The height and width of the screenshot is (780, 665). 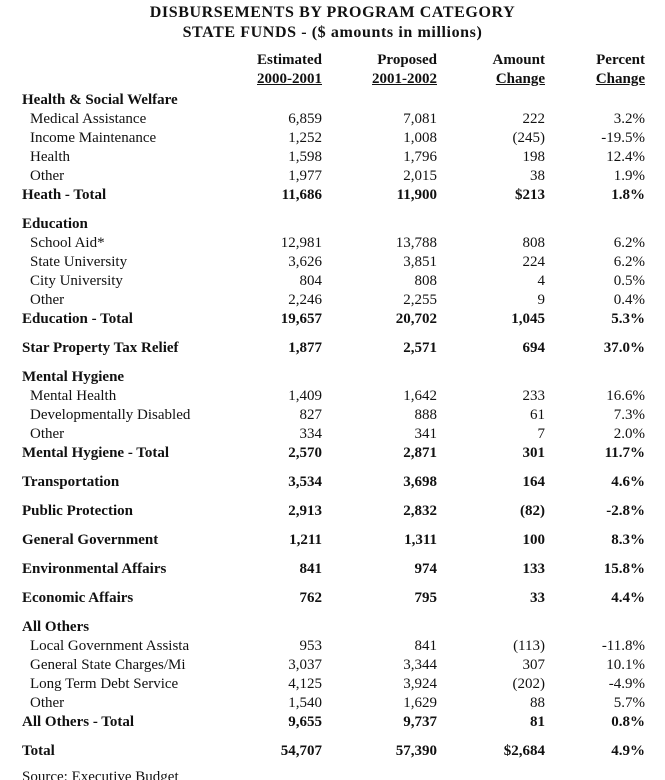 What do you see at coordinates (100, 348) in the screenshot?
I see `row-label: Star Property Tax Relief` at bounding box center [100, 348].